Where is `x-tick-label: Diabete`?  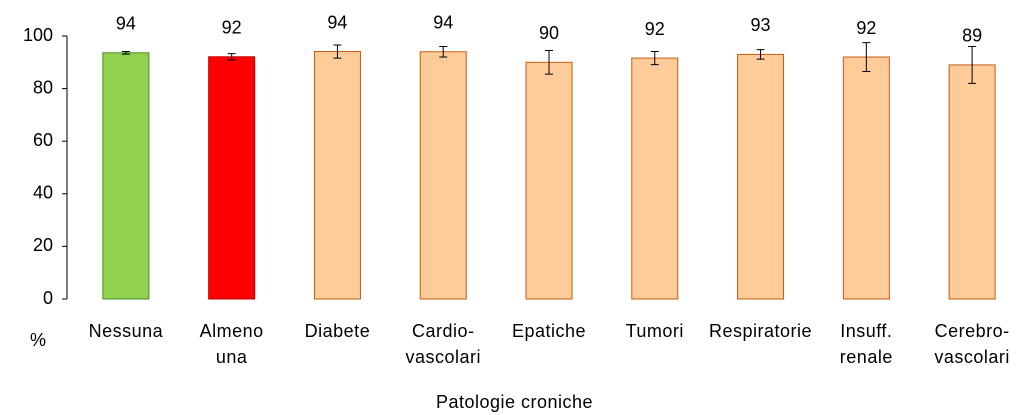 x-tick-label: Diabete is located at coordinates (337, 331).